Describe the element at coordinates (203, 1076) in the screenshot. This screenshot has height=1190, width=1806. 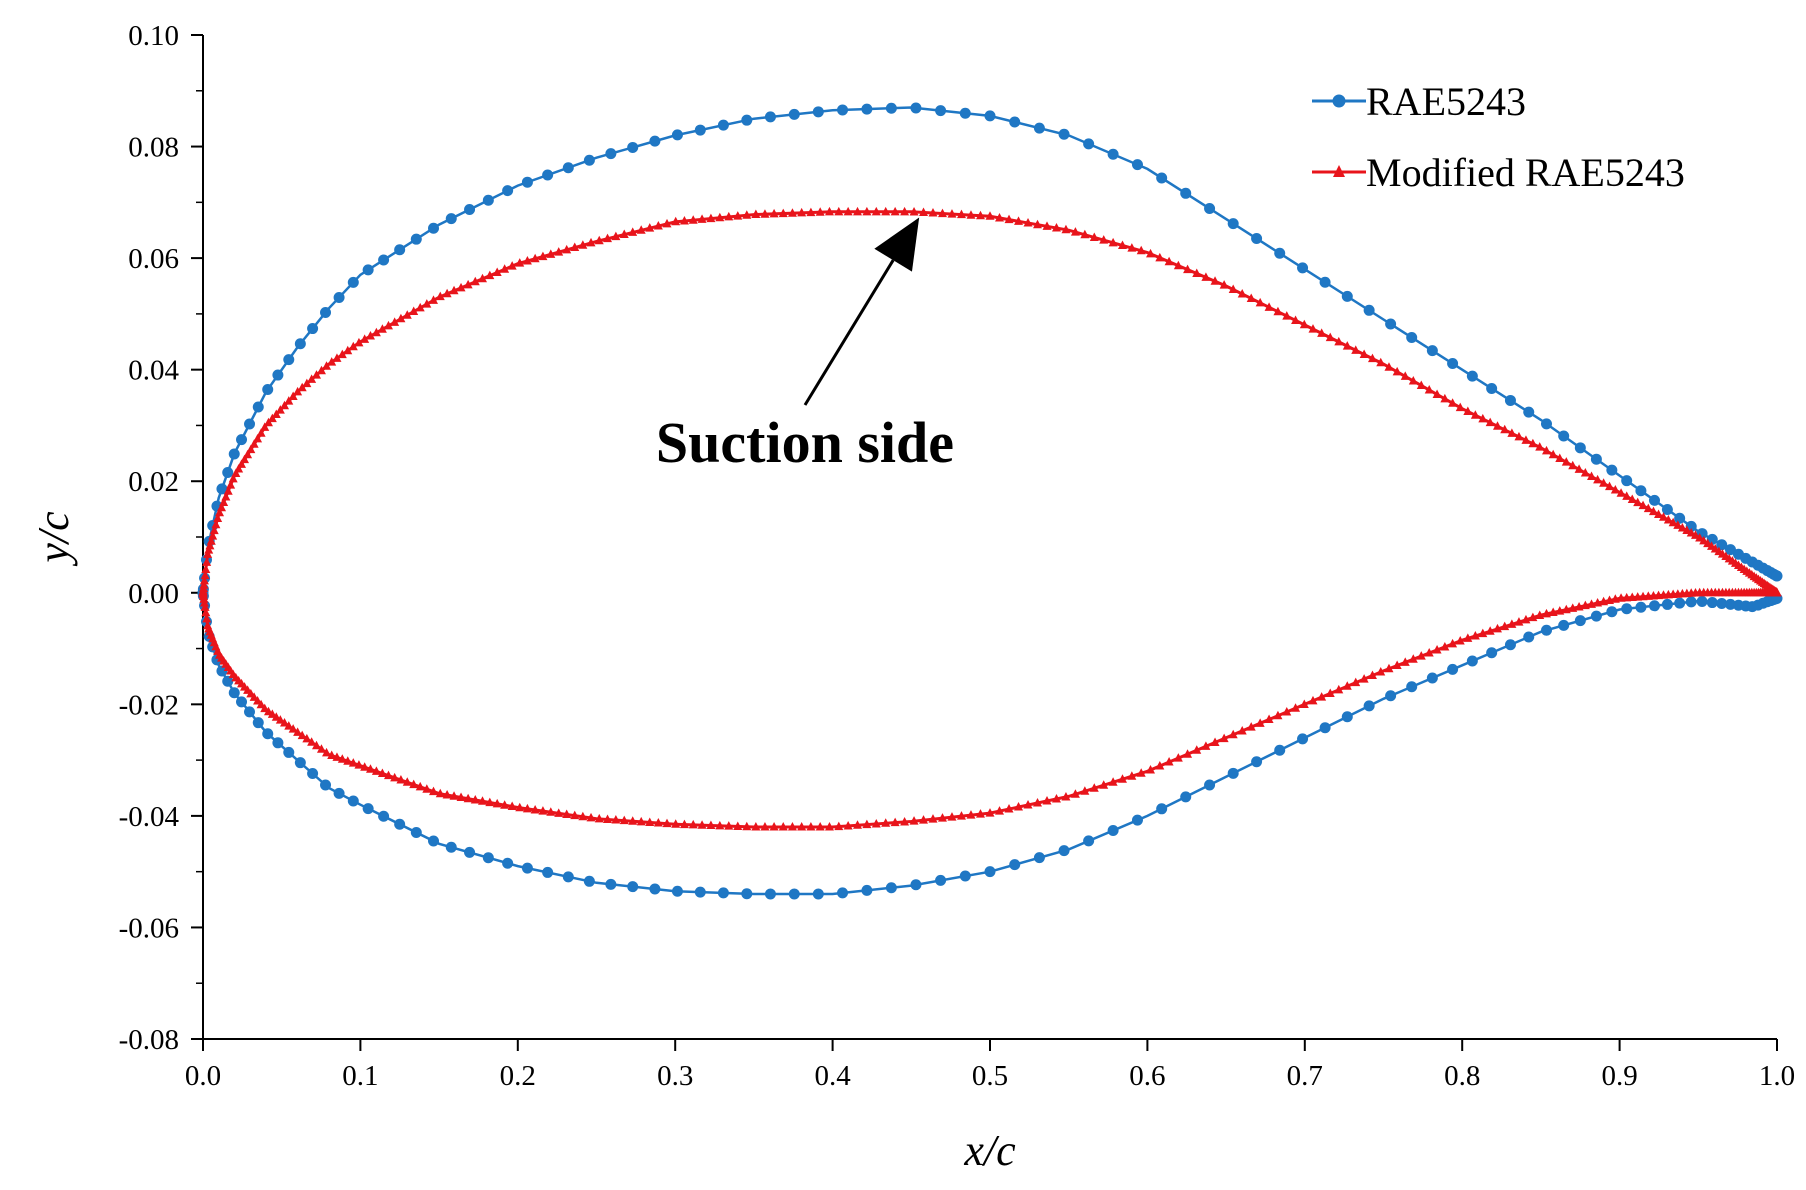
I see `x-tick-label: 0.0` at that location.